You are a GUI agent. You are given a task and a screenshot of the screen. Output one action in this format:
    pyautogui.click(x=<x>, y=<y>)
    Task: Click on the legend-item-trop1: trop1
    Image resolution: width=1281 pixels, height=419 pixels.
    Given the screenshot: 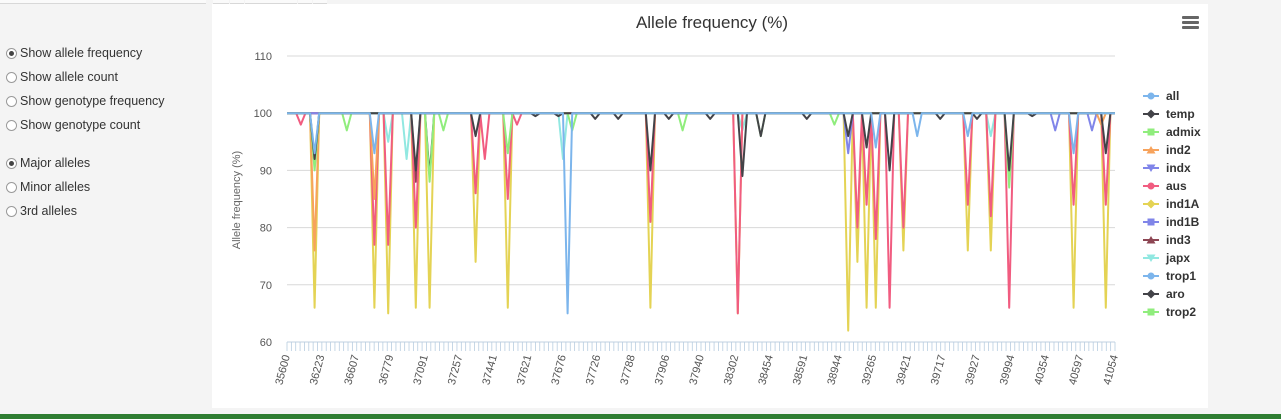 What is the action you would take?
    pyautogui.click(x=1169, y=276)
    